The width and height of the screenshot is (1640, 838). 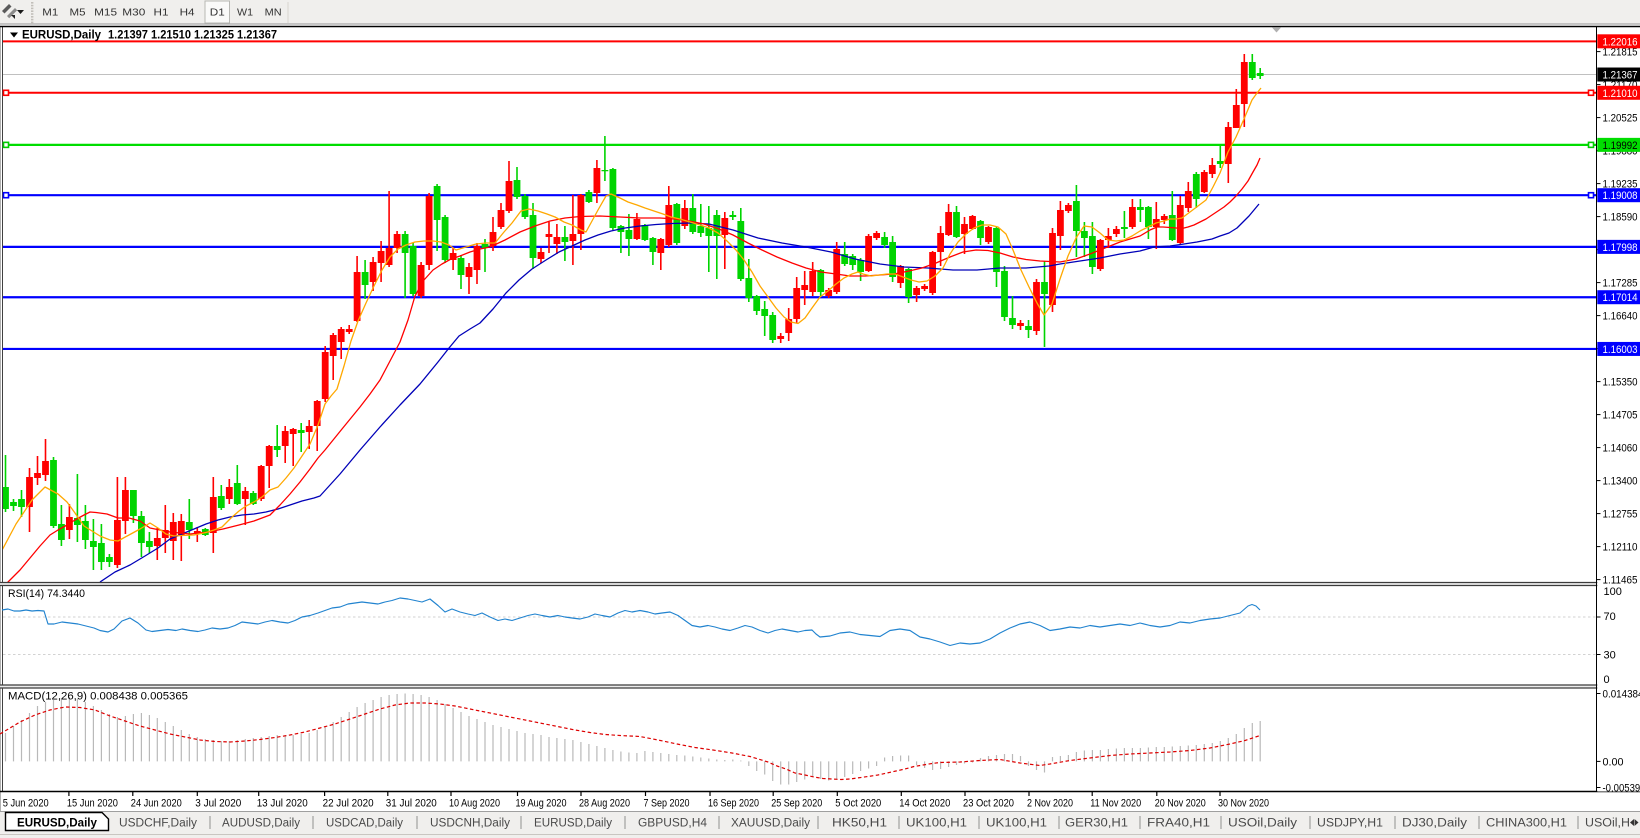 I want to click on svg-text: 1.17014, so click(x=1620, y=298).